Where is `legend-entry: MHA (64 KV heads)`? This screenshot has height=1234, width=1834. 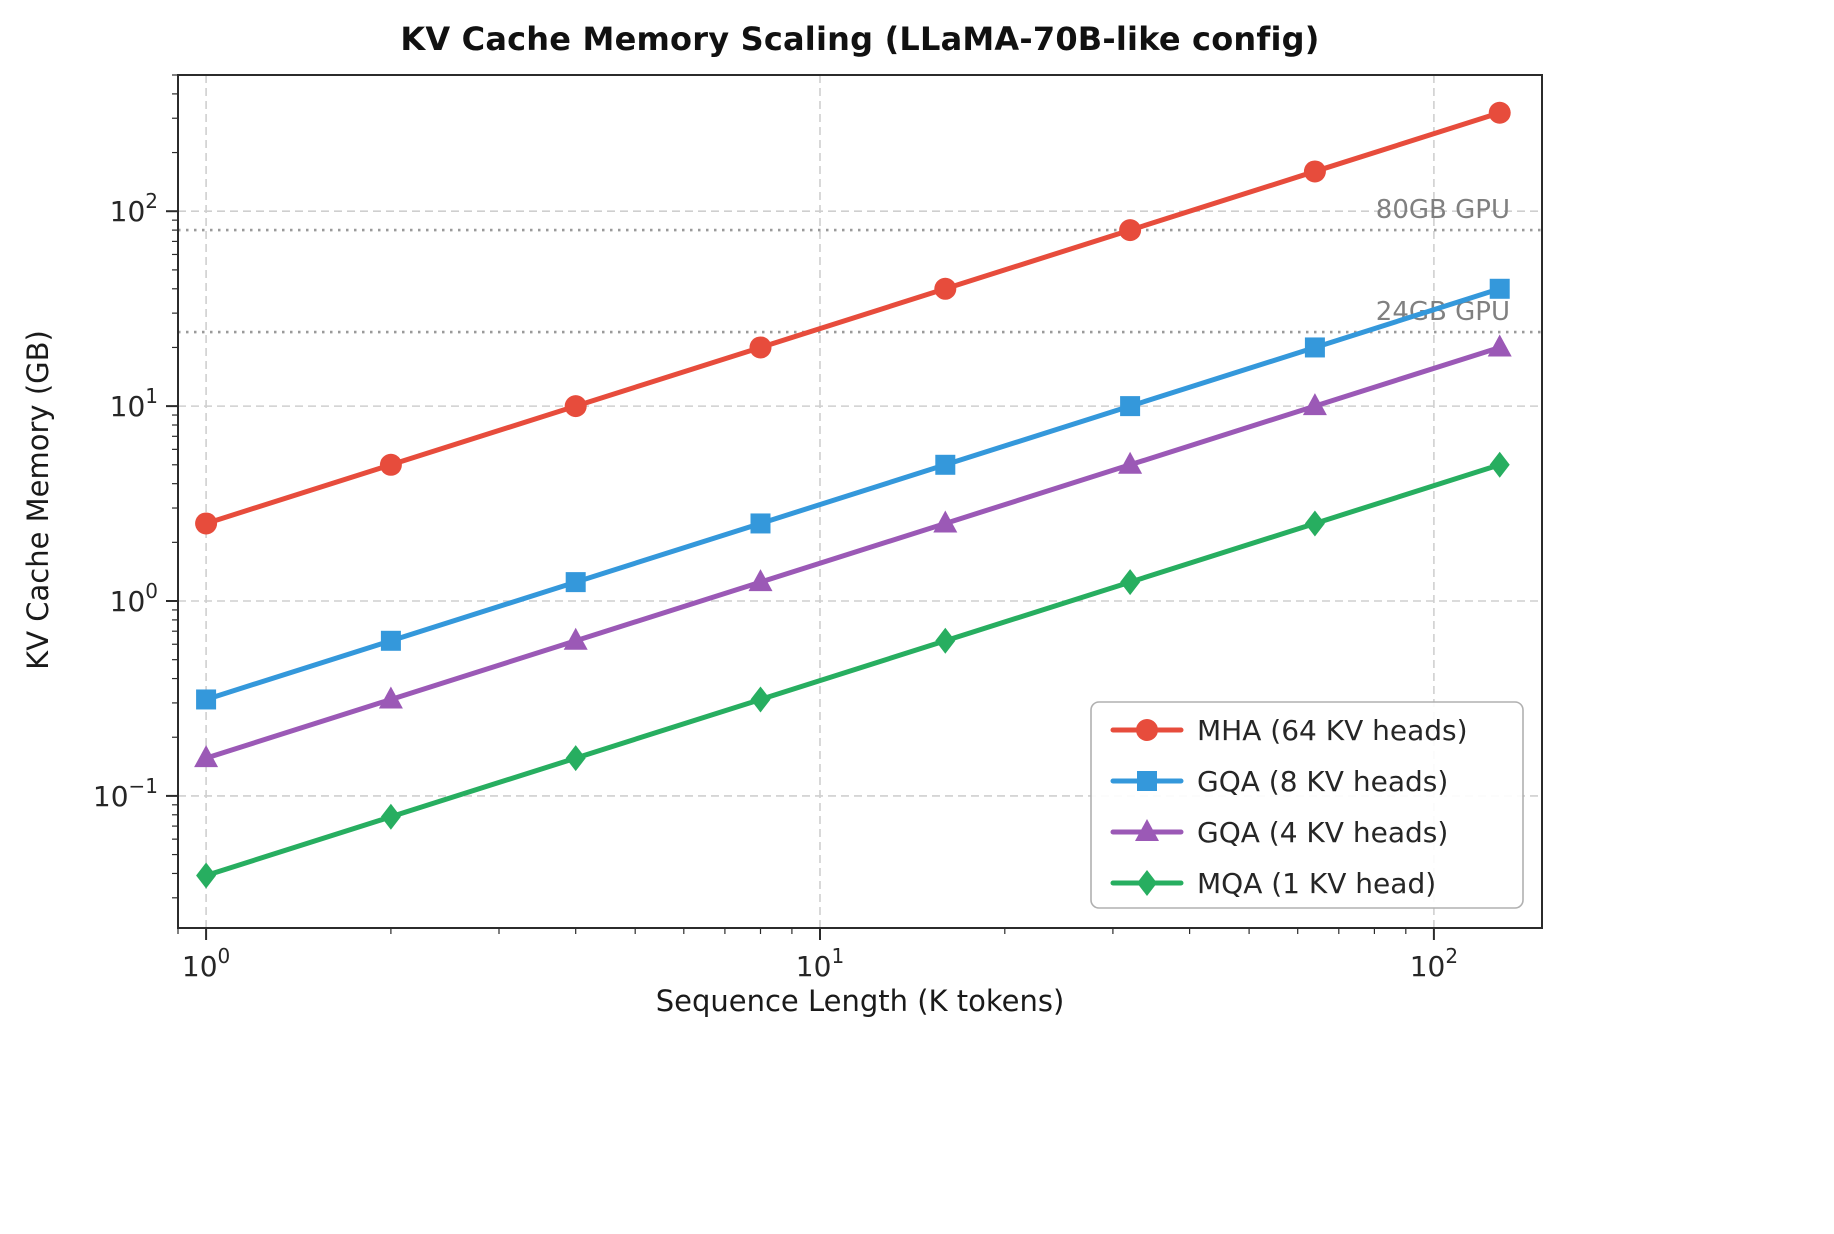 legend-entry: MHA (64 KV heads) is located at coordinates (1289, 730).